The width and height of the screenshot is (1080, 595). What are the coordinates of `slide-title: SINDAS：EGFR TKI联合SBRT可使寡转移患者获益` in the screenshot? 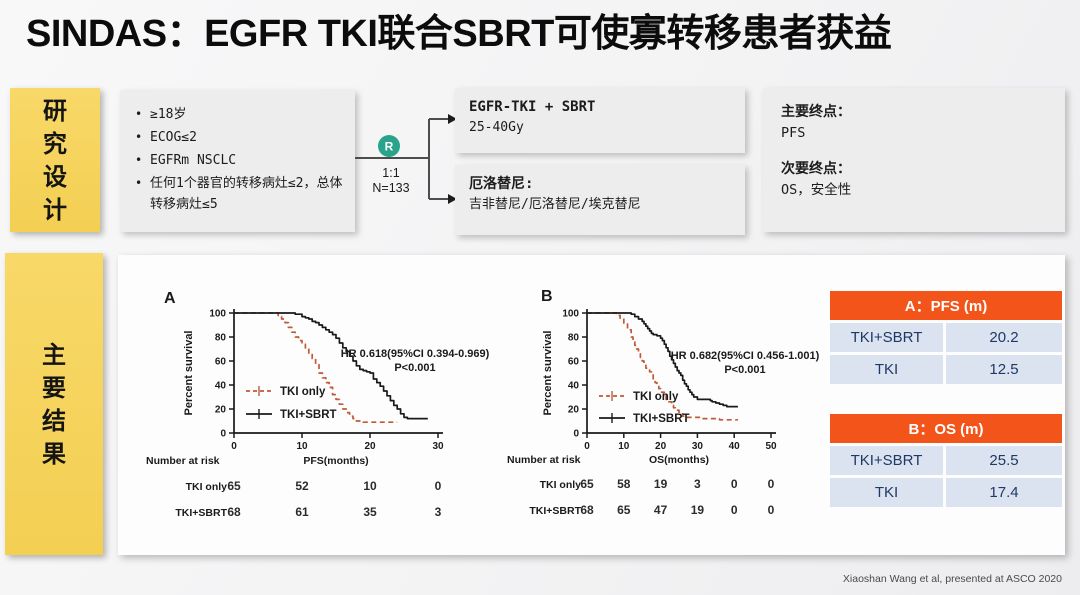 It's located at (459, 34).